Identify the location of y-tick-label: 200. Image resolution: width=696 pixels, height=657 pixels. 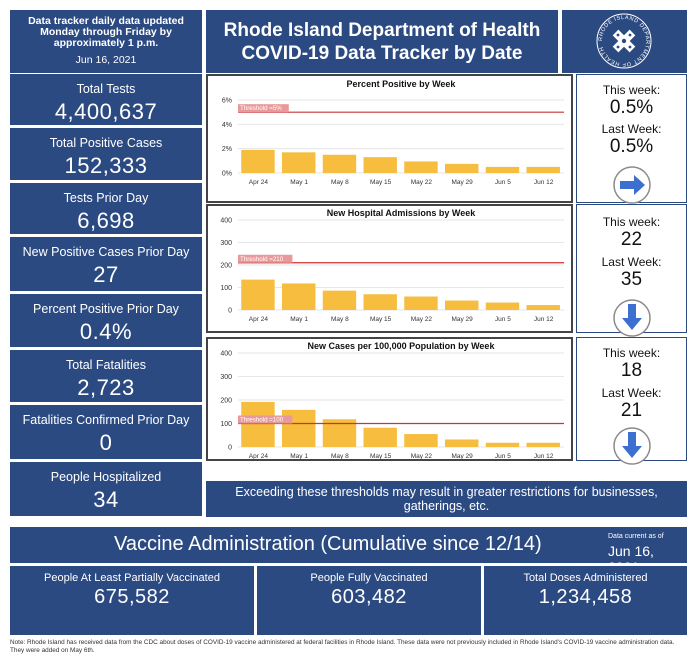
(226, 266).